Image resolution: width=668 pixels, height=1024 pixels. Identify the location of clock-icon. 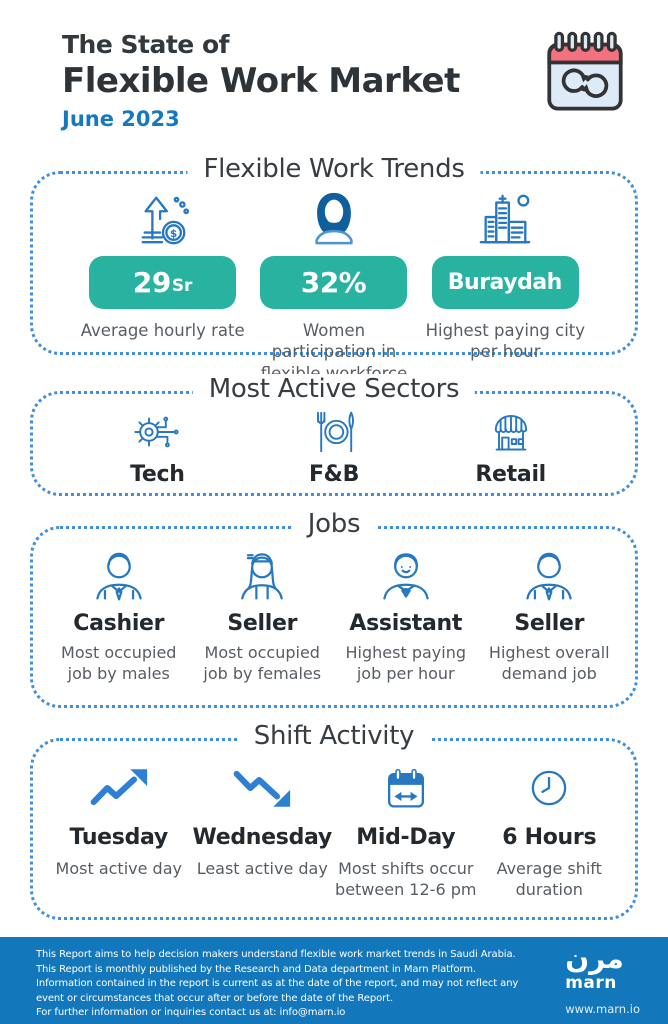
(549, 788).